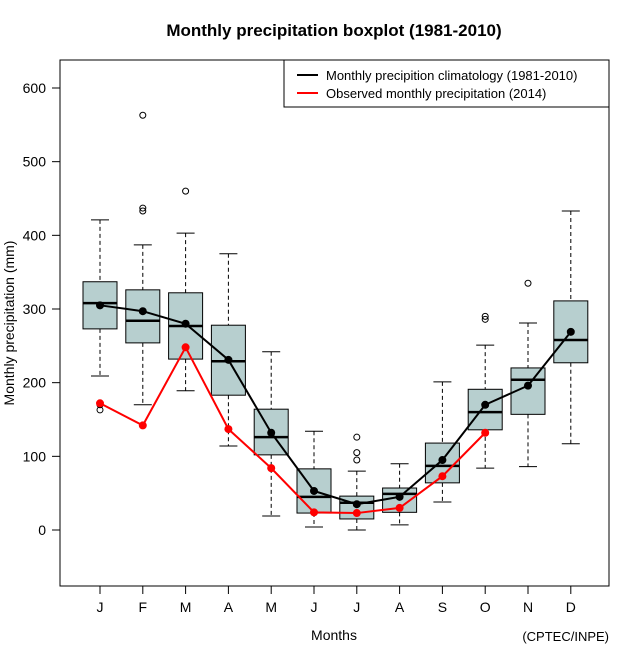 The width and height of the screenshot is (640, 660). I want to click on y-tick-label: 0, so click(42, 530).